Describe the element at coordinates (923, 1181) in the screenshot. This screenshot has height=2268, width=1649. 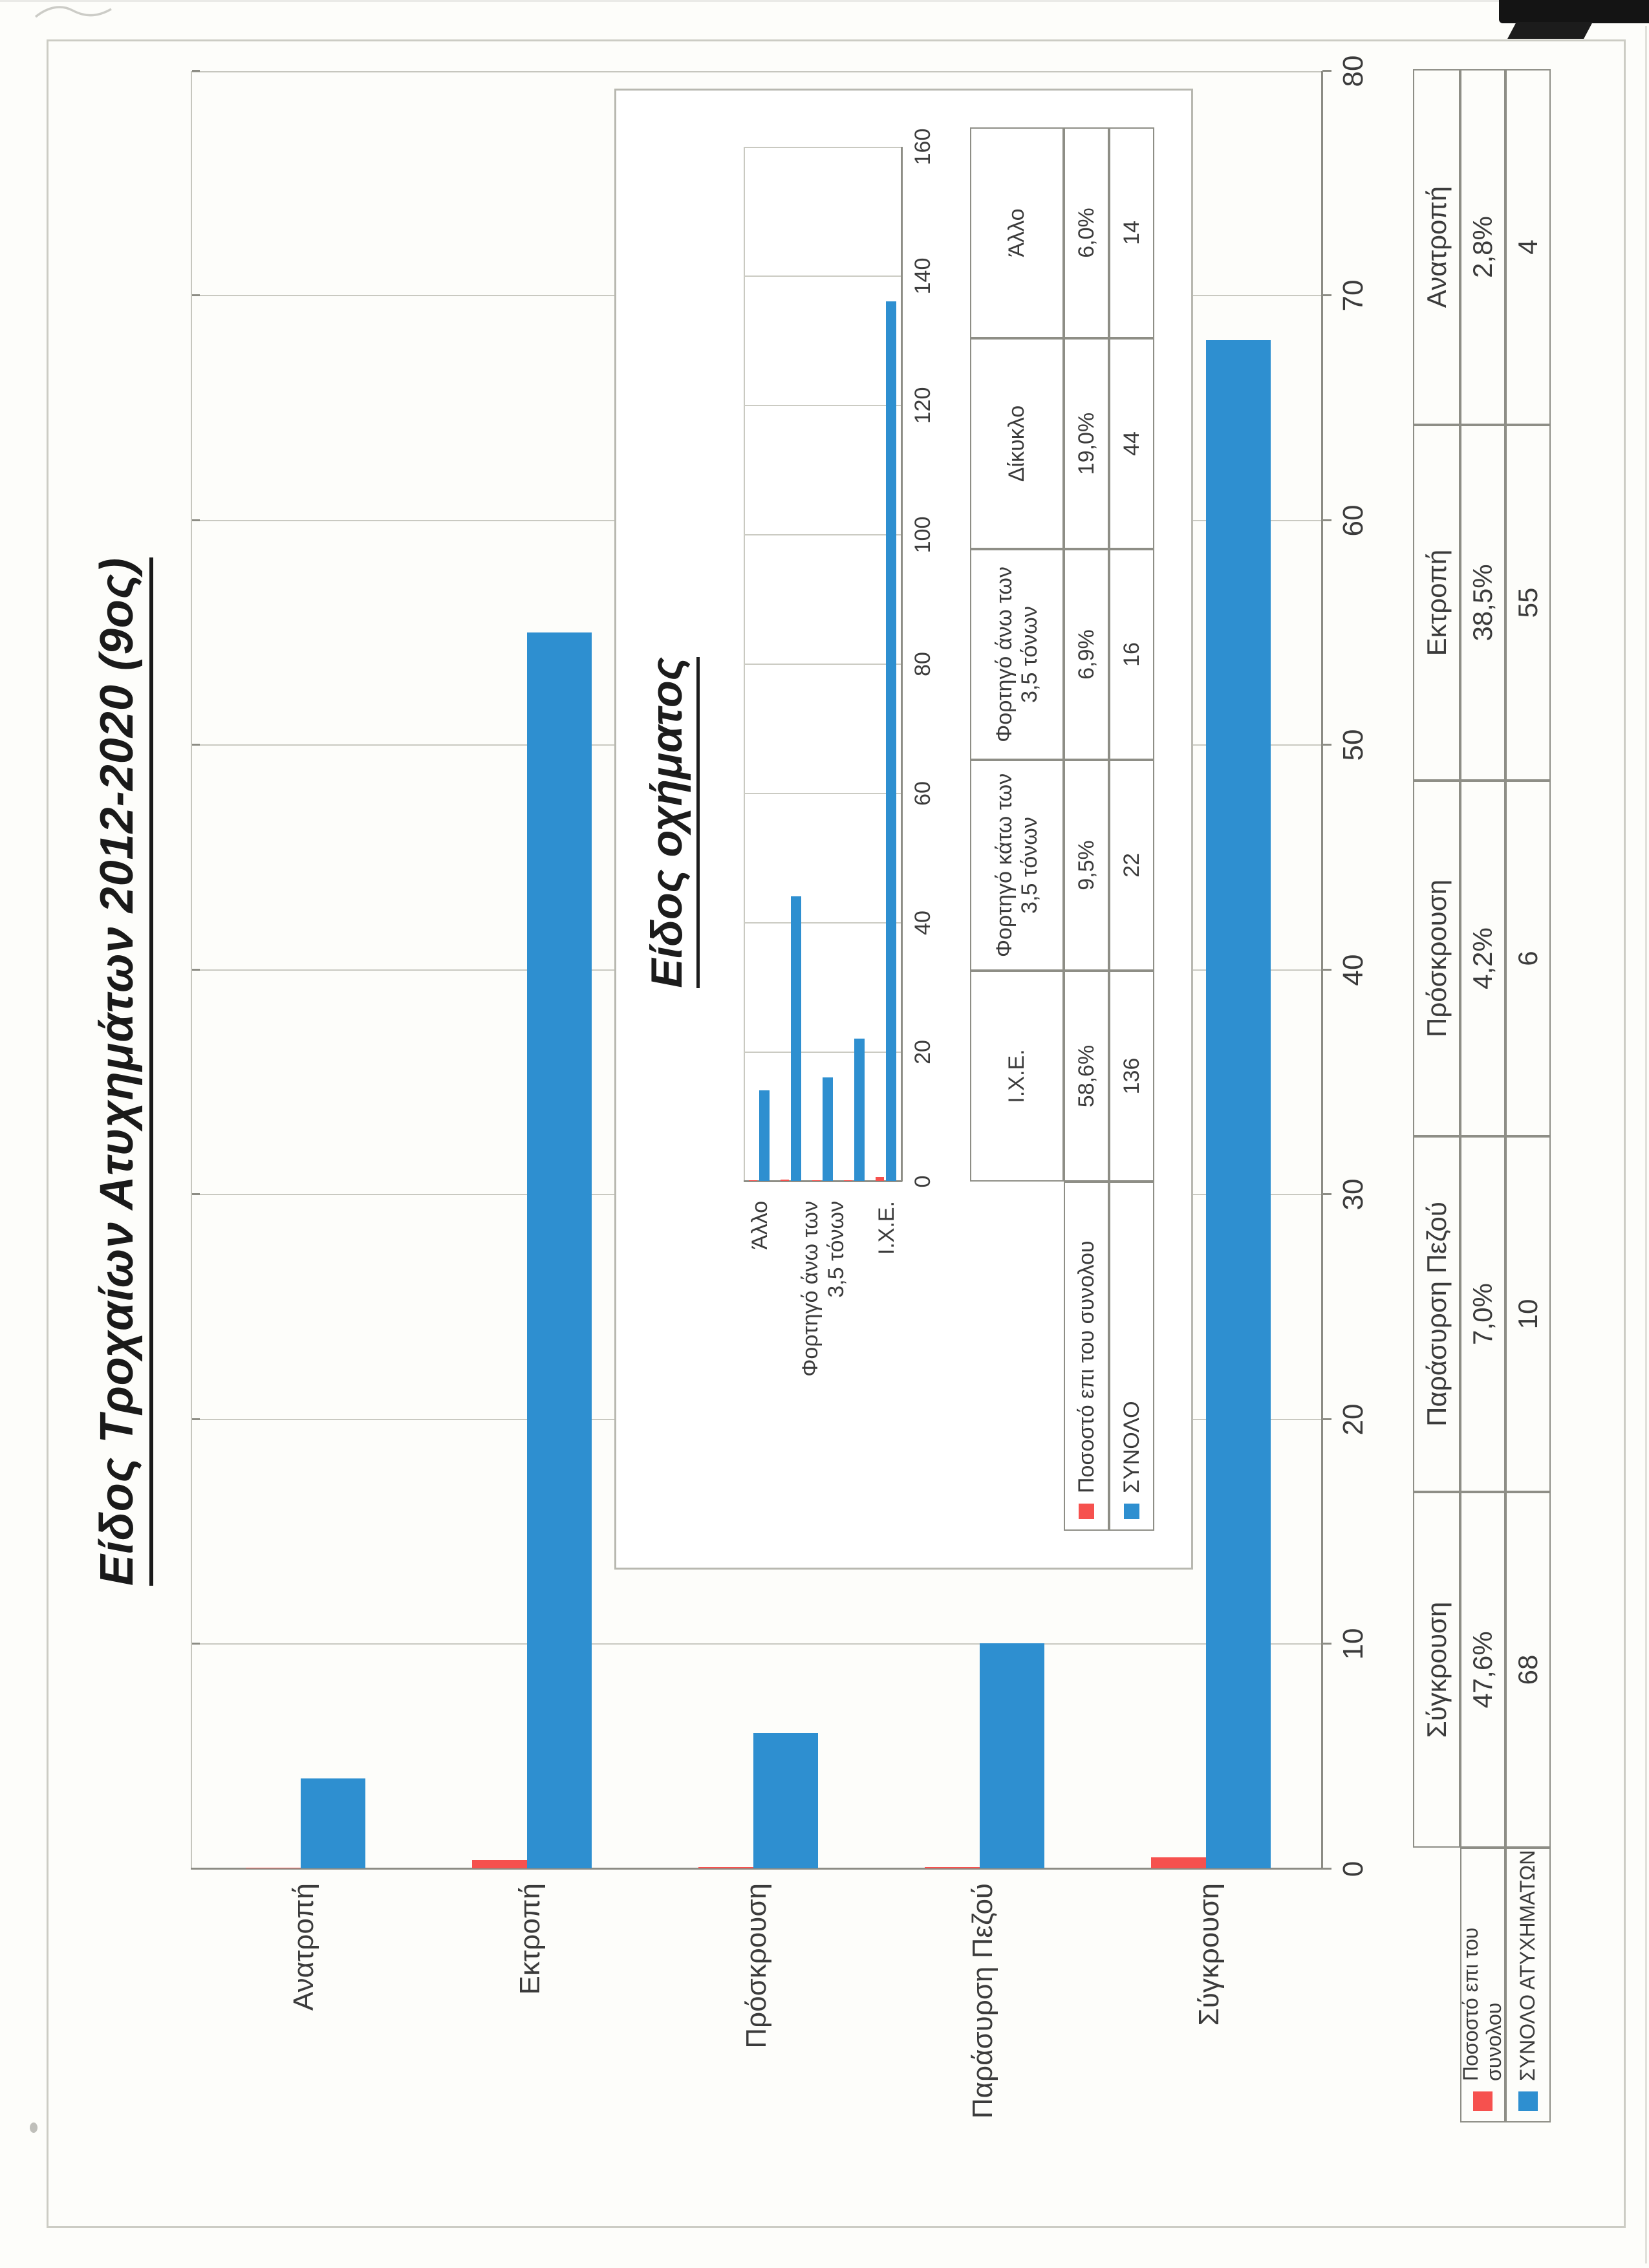
I see `inset-value-axis-label: 0` at that location.